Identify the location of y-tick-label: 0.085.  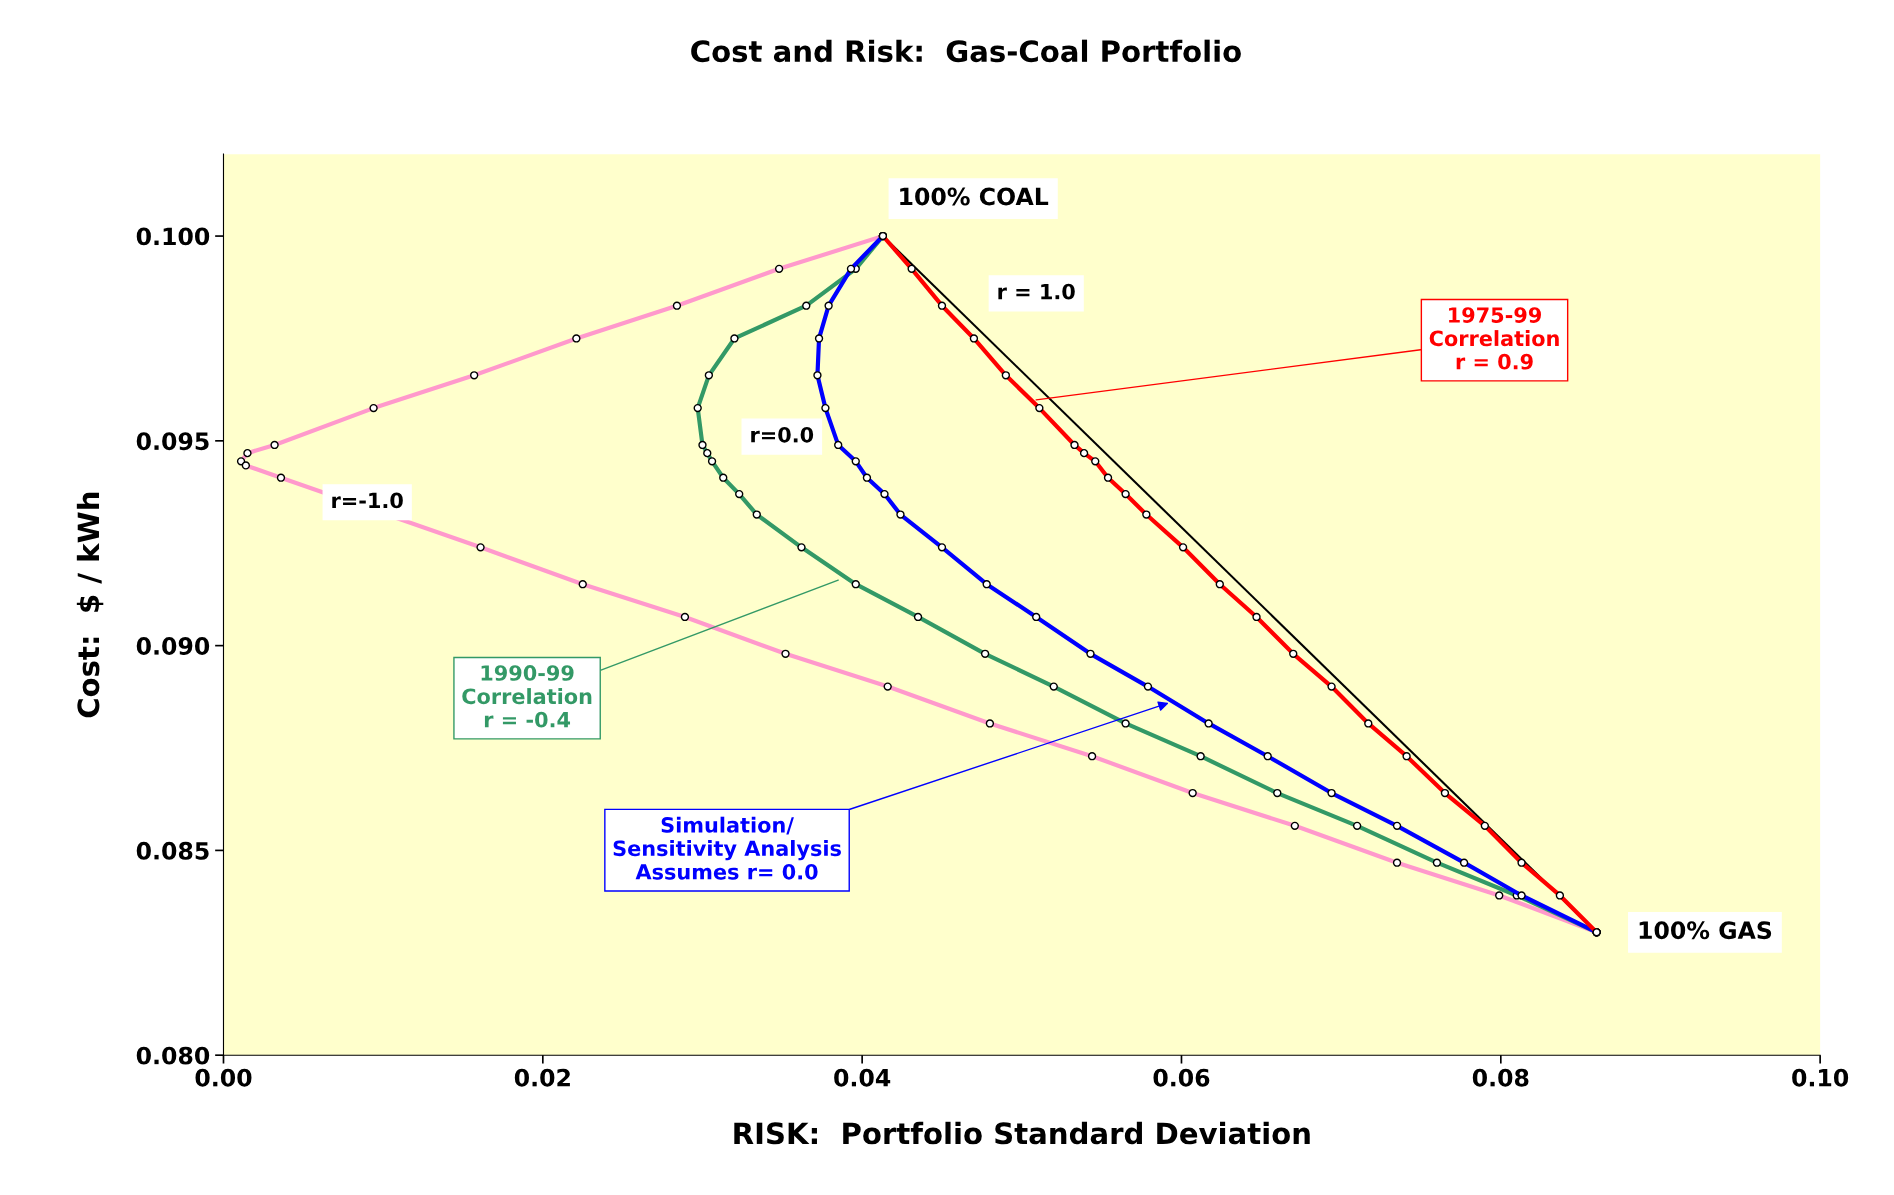
(172, 850).